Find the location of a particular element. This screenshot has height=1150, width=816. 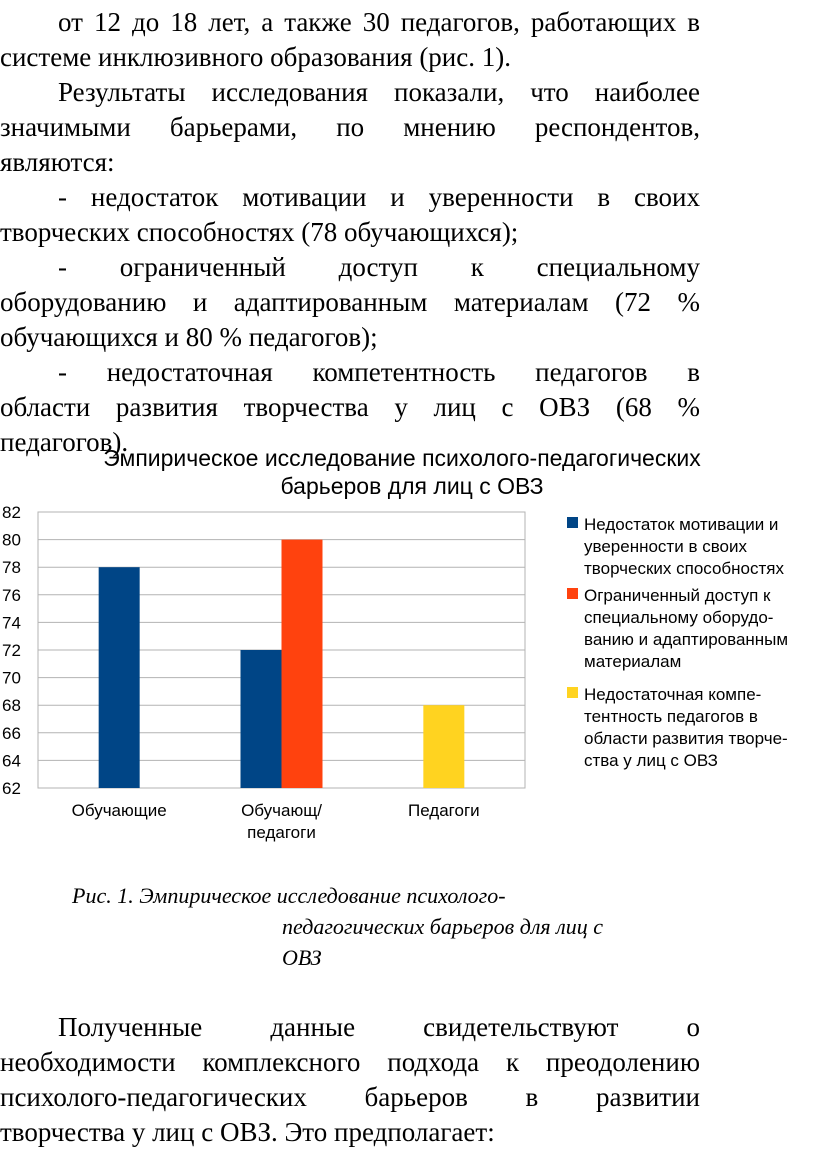

legend-label: Ограниченный доступ к is located at coordinates (677, 595).